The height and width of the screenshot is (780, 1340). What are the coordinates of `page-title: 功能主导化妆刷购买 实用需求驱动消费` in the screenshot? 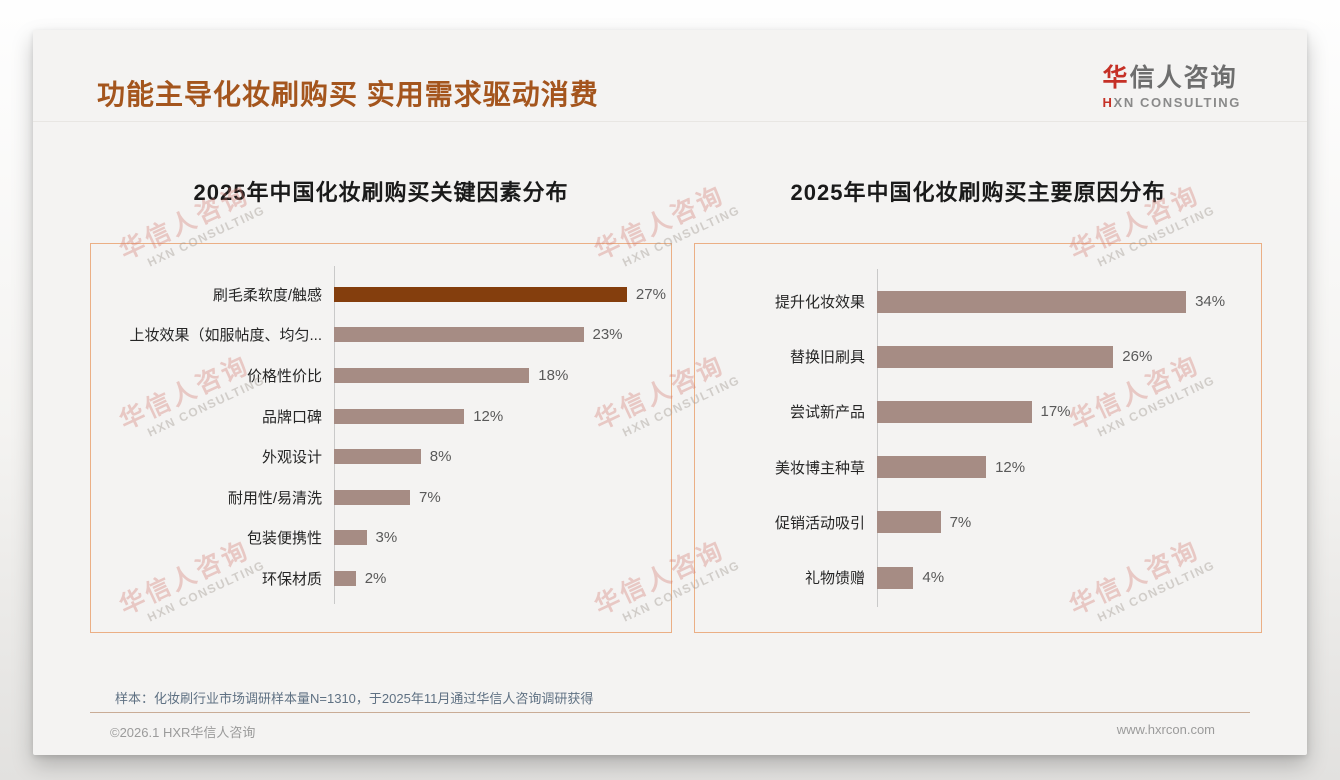 It's located at (348, 94).